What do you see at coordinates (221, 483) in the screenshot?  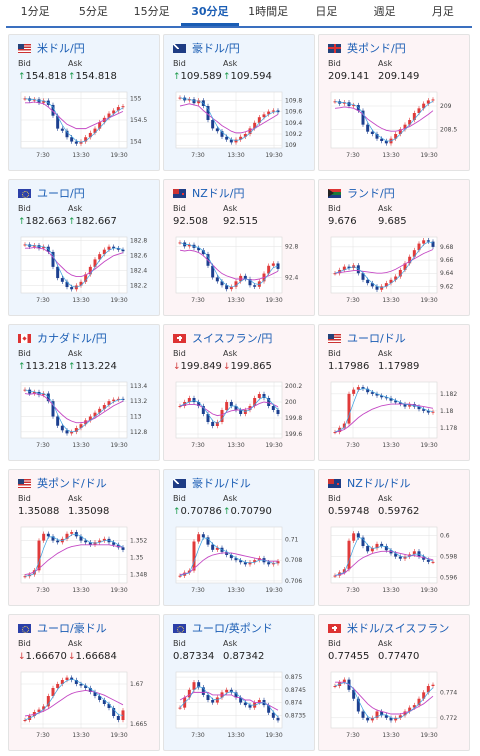 I see `pair-link: 豪ドル/ドル` at bounding box center [221, 483].